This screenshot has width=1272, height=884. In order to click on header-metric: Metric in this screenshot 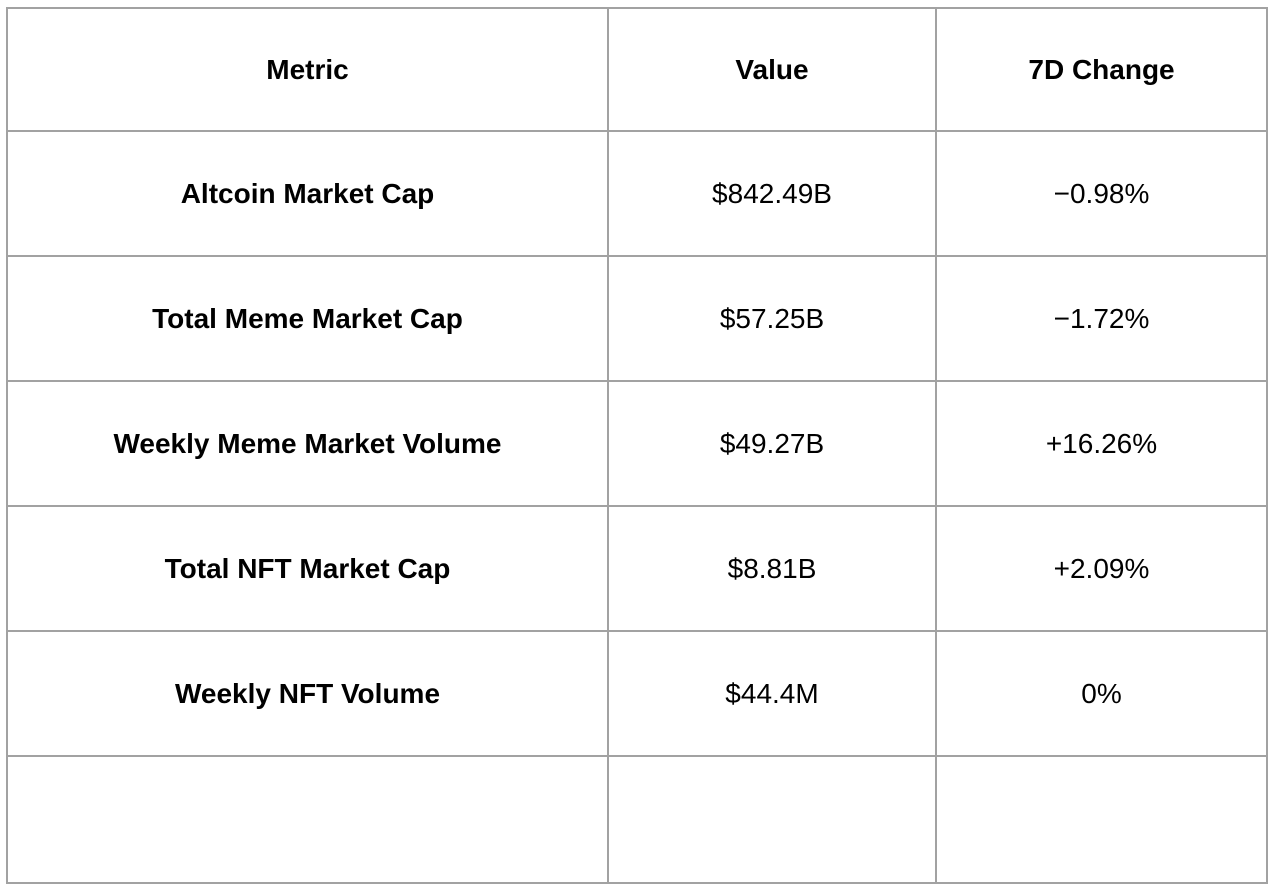, I will do `click(307, 69)`.